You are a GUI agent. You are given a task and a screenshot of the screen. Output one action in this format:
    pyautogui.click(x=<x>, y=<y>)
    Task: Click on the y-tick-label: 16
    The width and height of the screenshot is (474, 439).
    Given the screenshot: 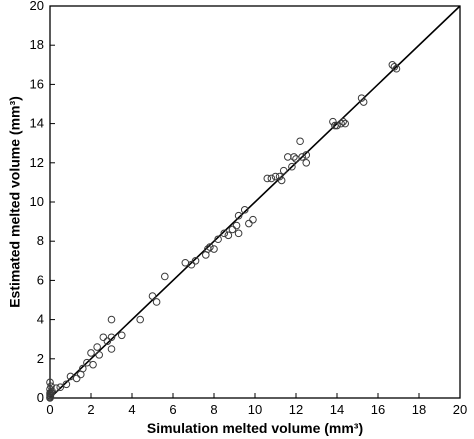 What is the action you would take?
    pyautogui.click(x=37, y=83)
    